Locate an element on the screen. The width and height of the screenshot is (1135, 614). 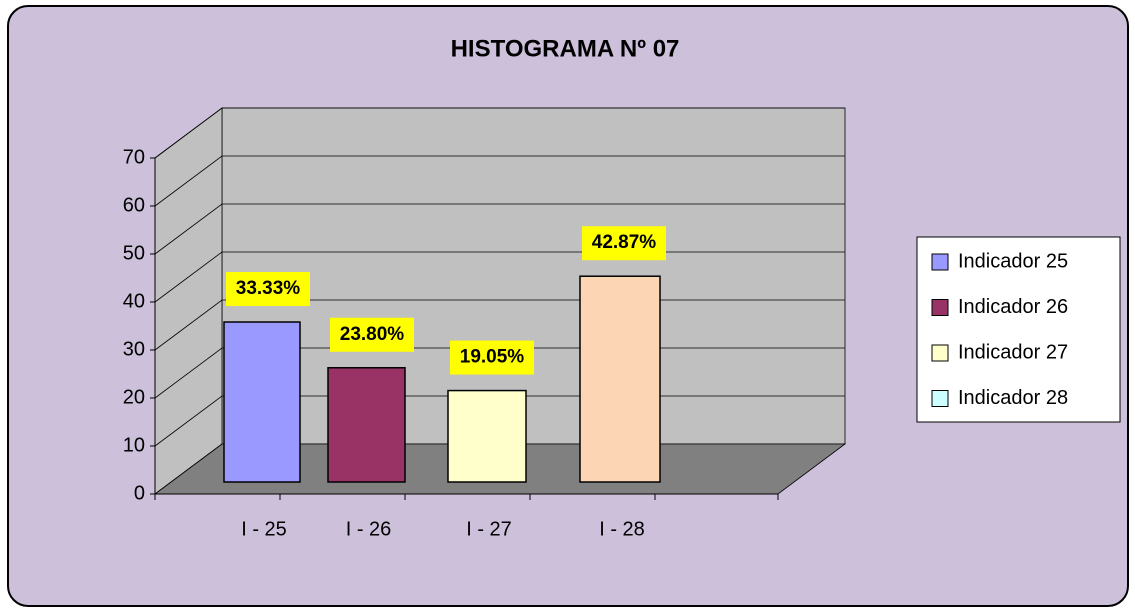
y-tick-label: 20 is located at coordinates (134, 397).